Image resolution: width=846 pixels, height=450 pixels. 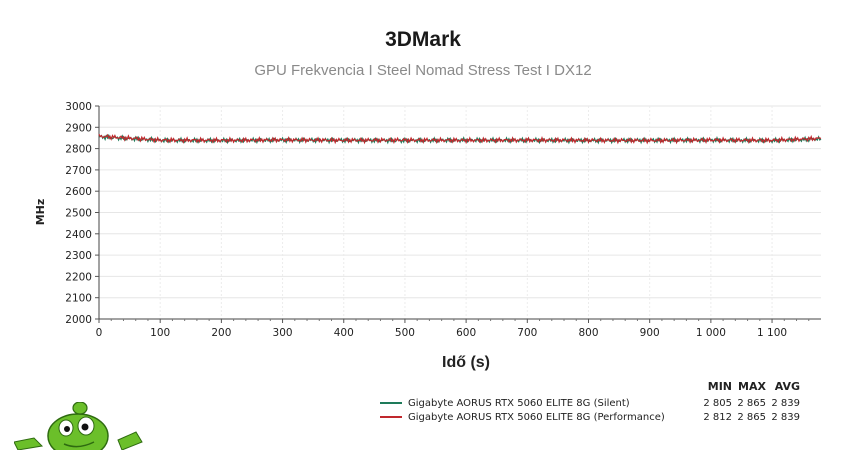 I want to click on mascot-logo, so click(x=78, y=426).